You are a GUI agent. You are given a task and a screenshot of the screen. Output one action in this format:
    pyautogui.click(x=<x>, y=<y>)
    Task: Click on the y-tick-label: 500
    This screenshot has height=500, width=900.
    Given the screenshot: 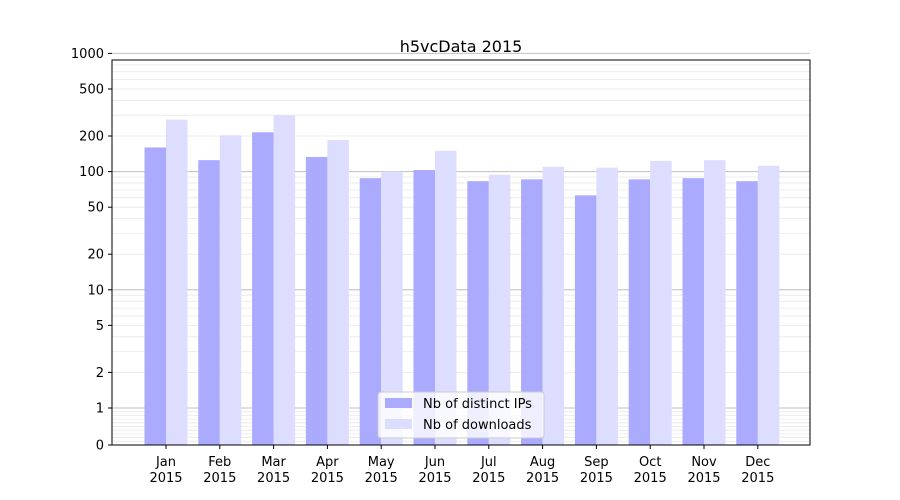 What is the action you would take?
    pyautogui.click(x=91, y=89)
    